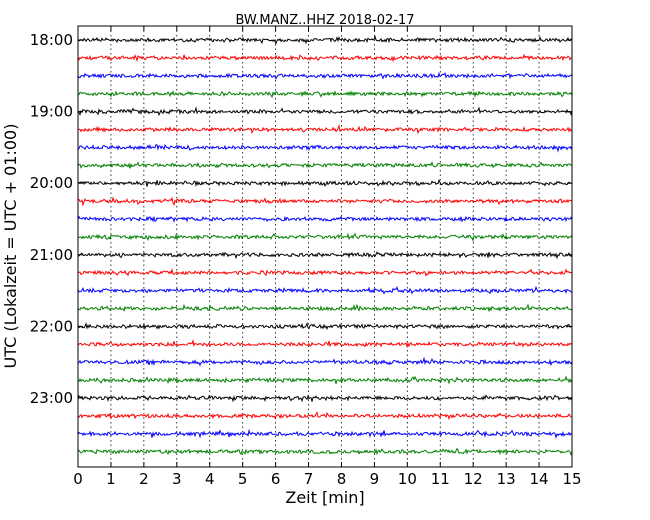 This screenshot has width=650, height=520. Describe the element at coordinates (473, 479) in the screenshot. I see `x-tick-label: 12` at that location.